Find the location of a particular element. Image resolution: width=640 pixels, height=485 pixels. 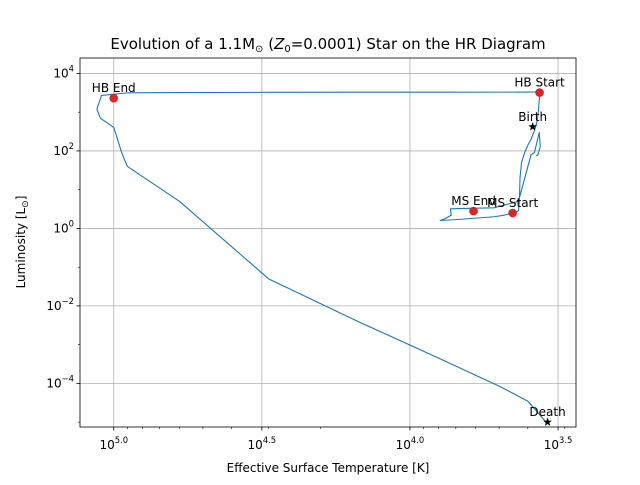

phase-marker-label: MS Start is located at coordinates (512, 203).